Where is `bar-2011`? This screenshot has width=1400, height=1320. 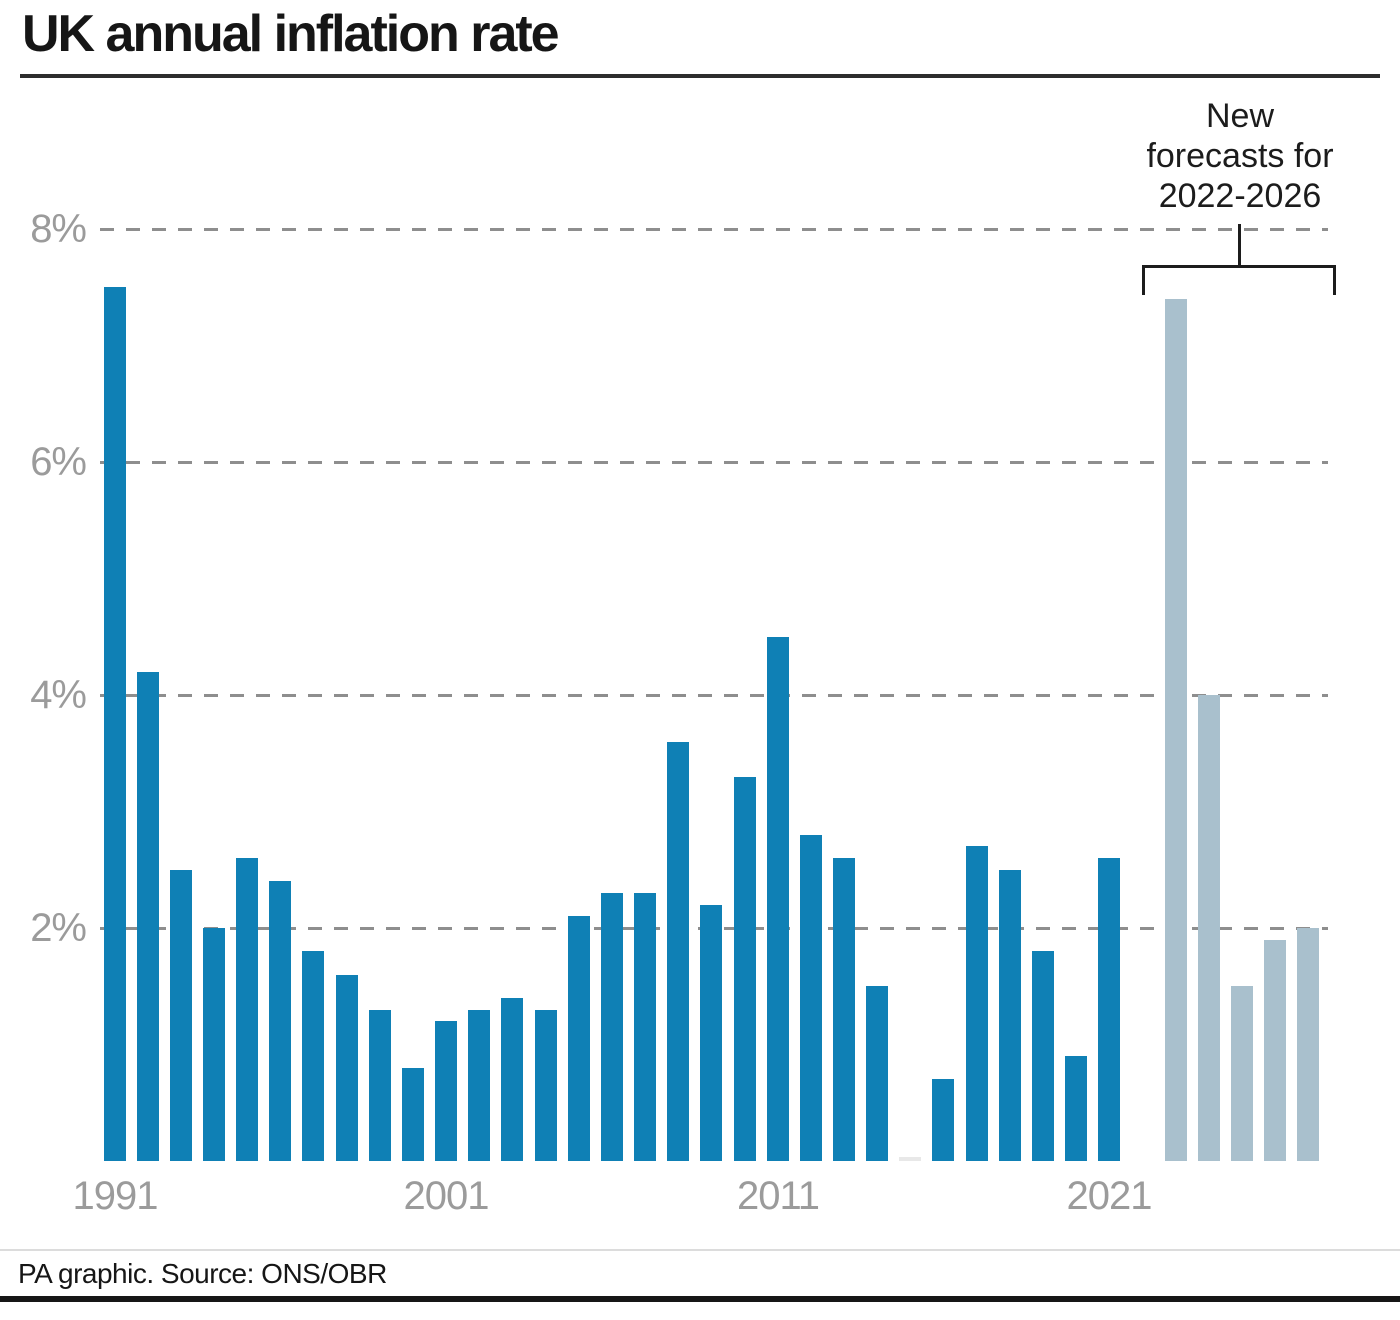
bar-2011 is located at coordinates (778, 899).